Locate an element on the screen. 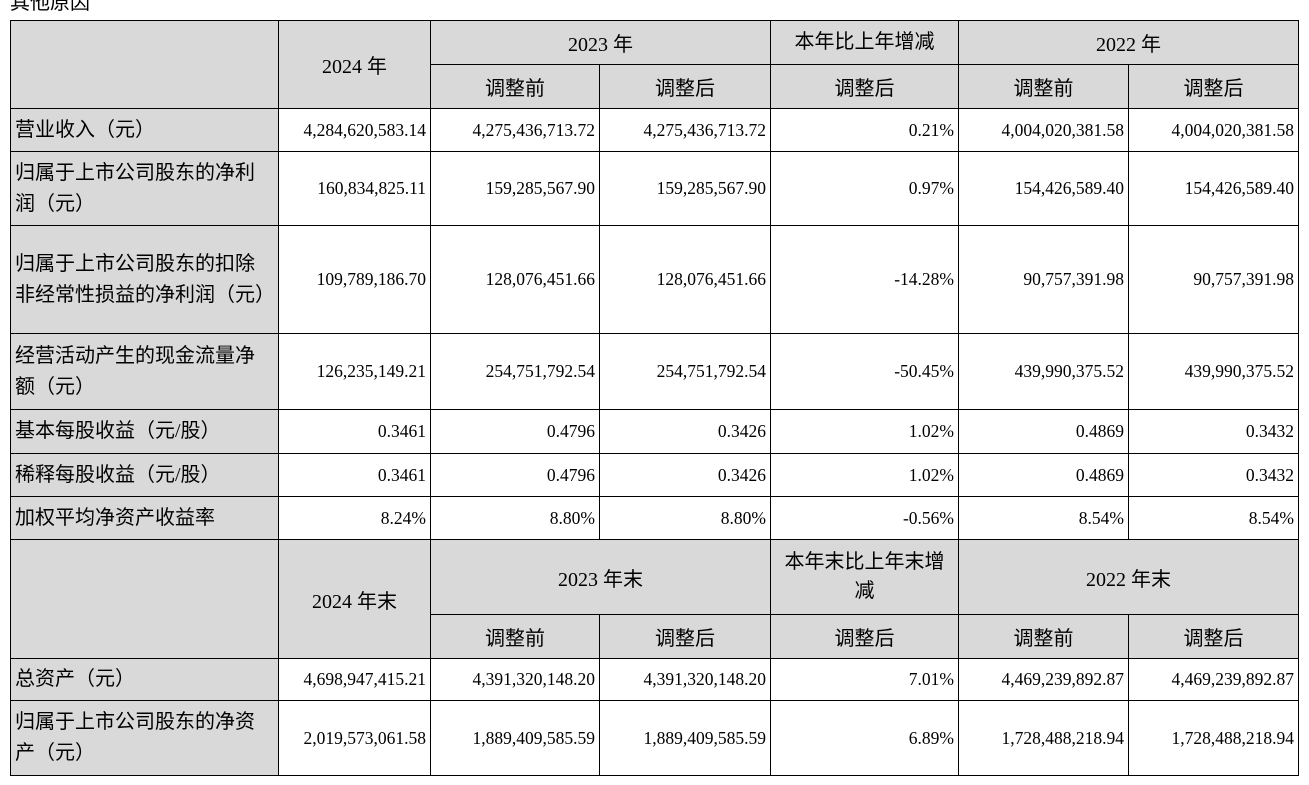  group-header: 2022 年 is located at coordinates (1128, 42).